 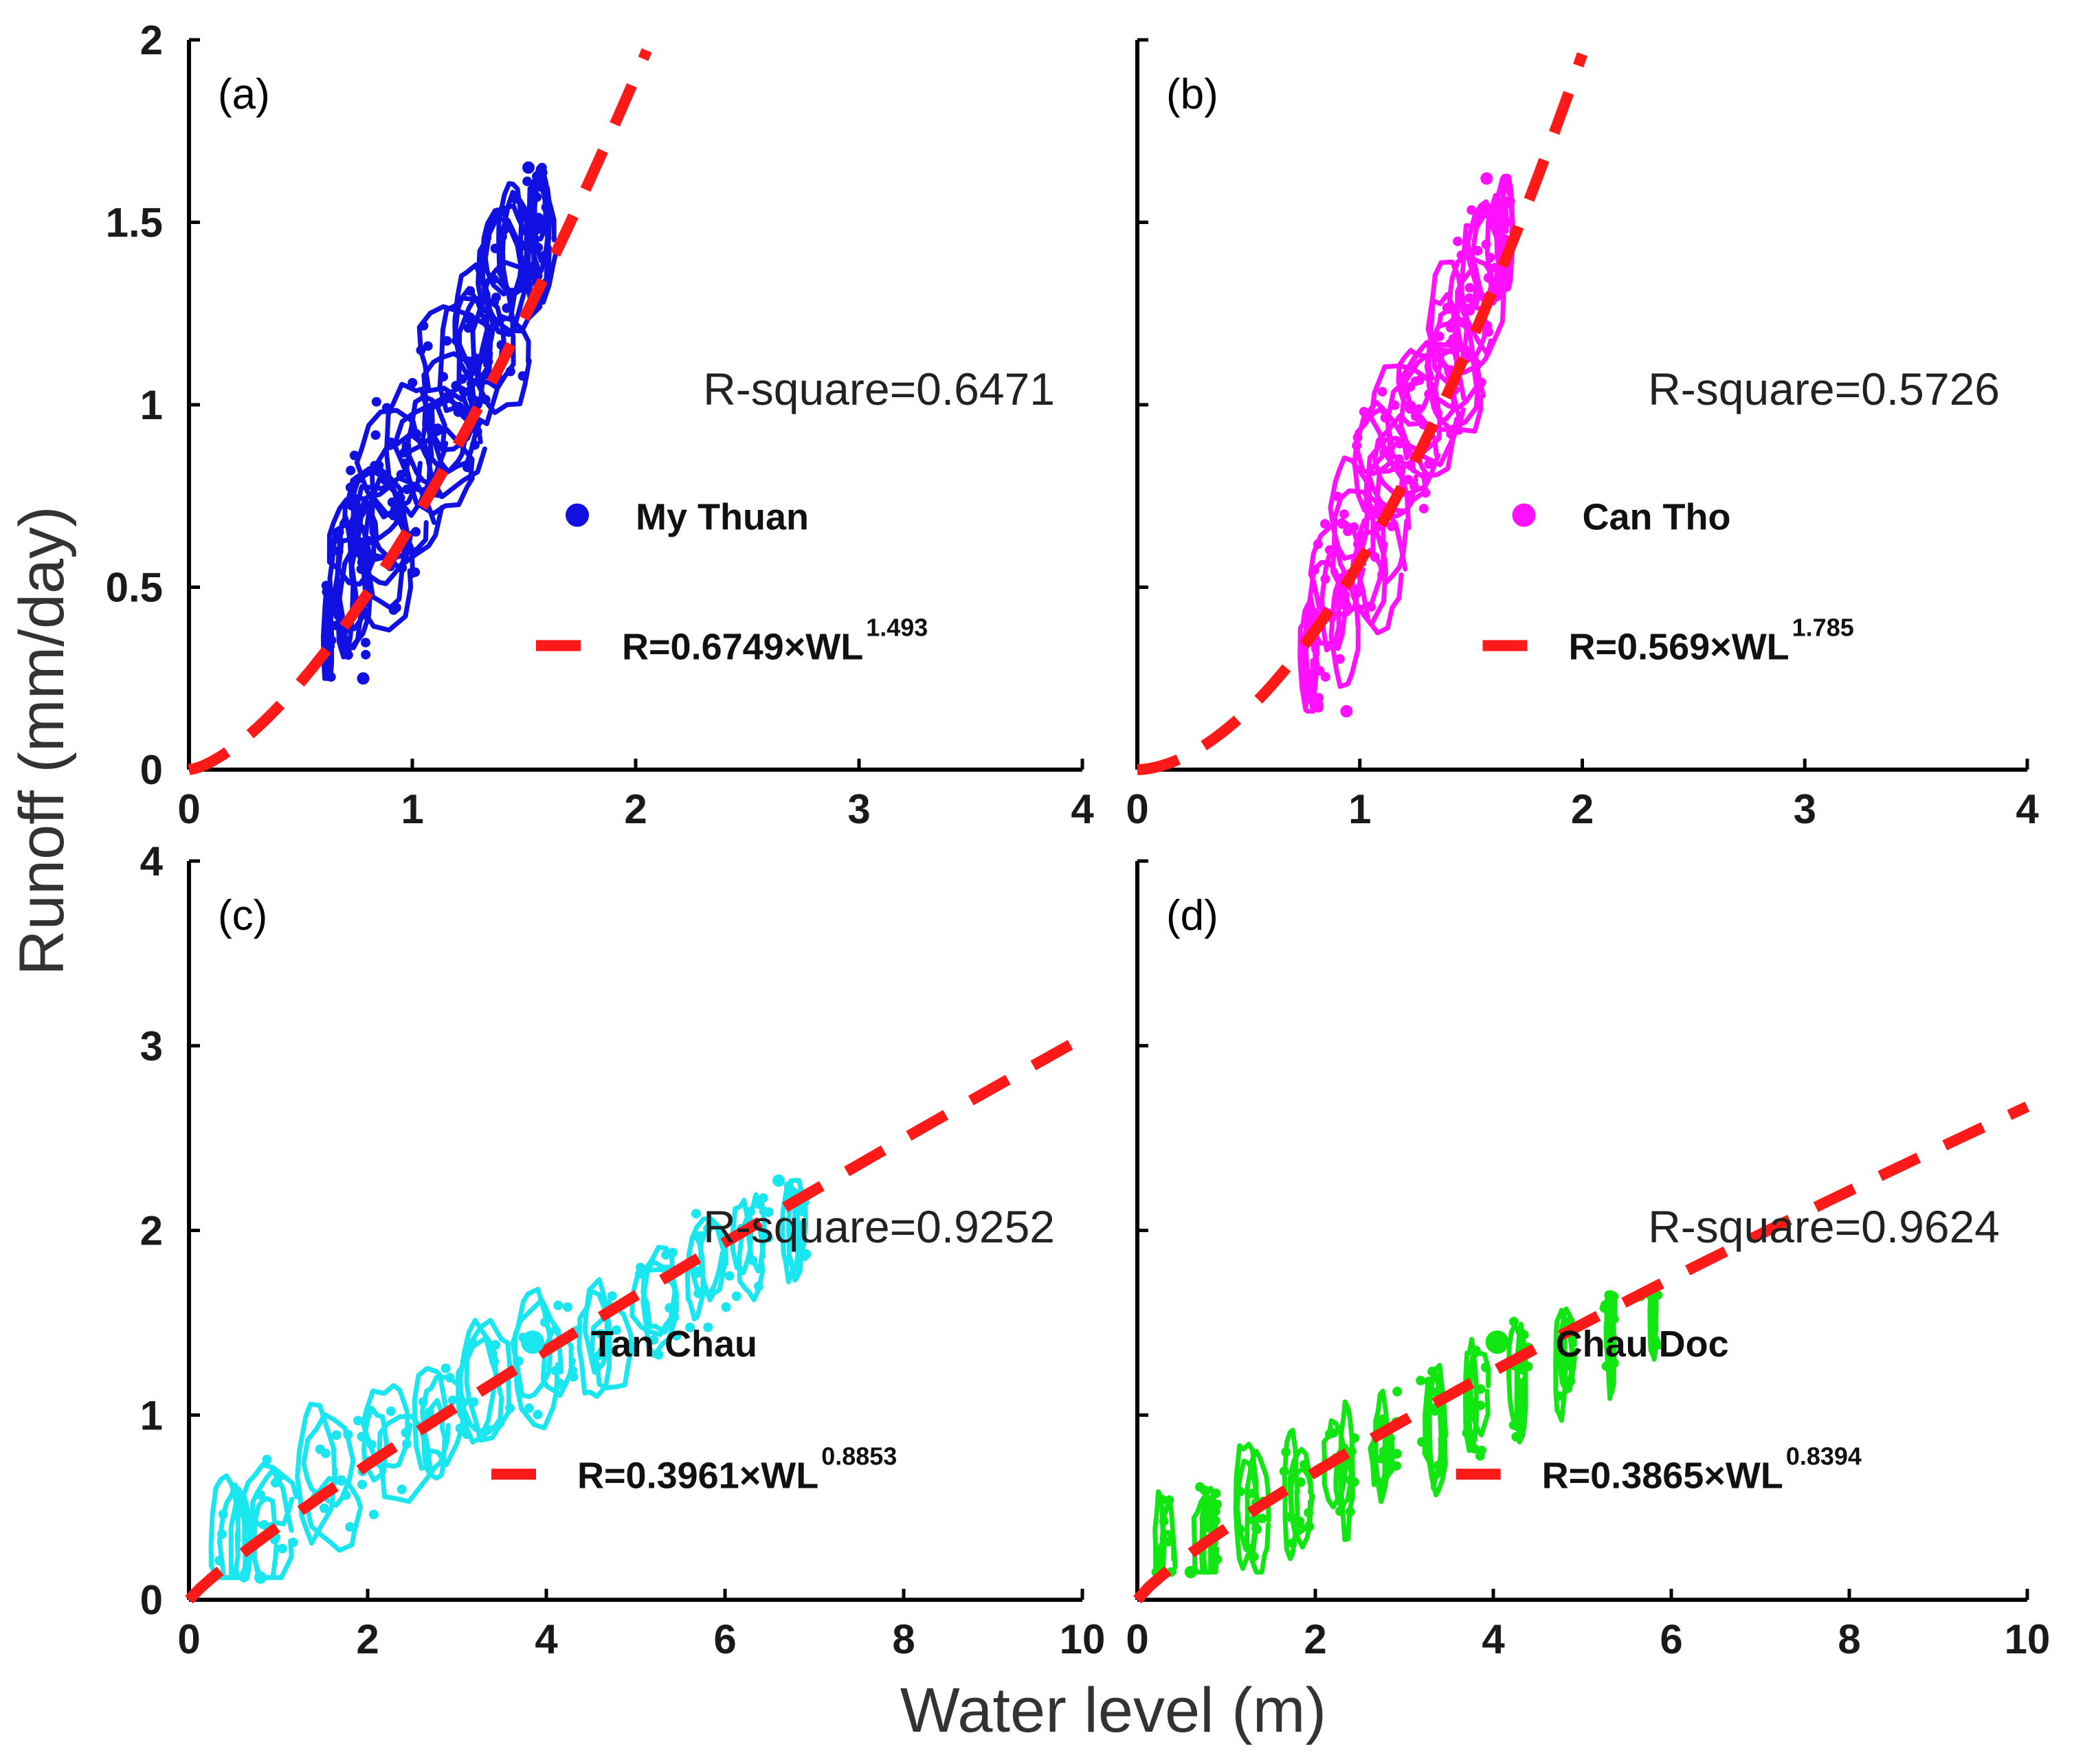 What do you see at coordinates (1657, 517) in the screenshot?
I see `legend-station: Can Tho` at bounding box center [1657, 517].